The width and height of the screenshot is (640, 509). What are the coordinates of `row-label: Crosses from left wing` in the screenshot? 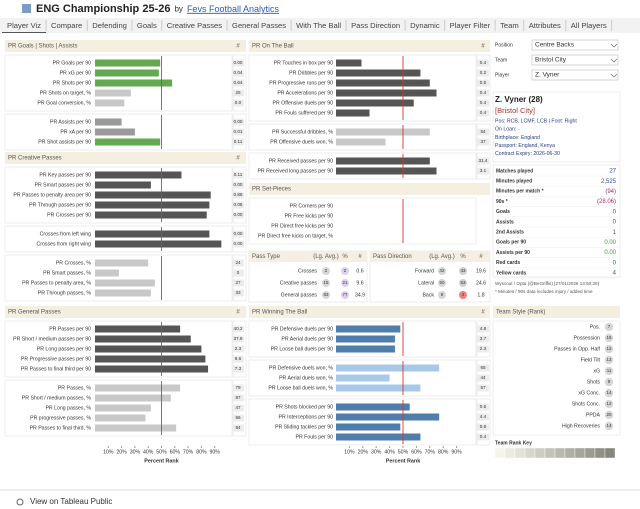 It's located at (65, 234).